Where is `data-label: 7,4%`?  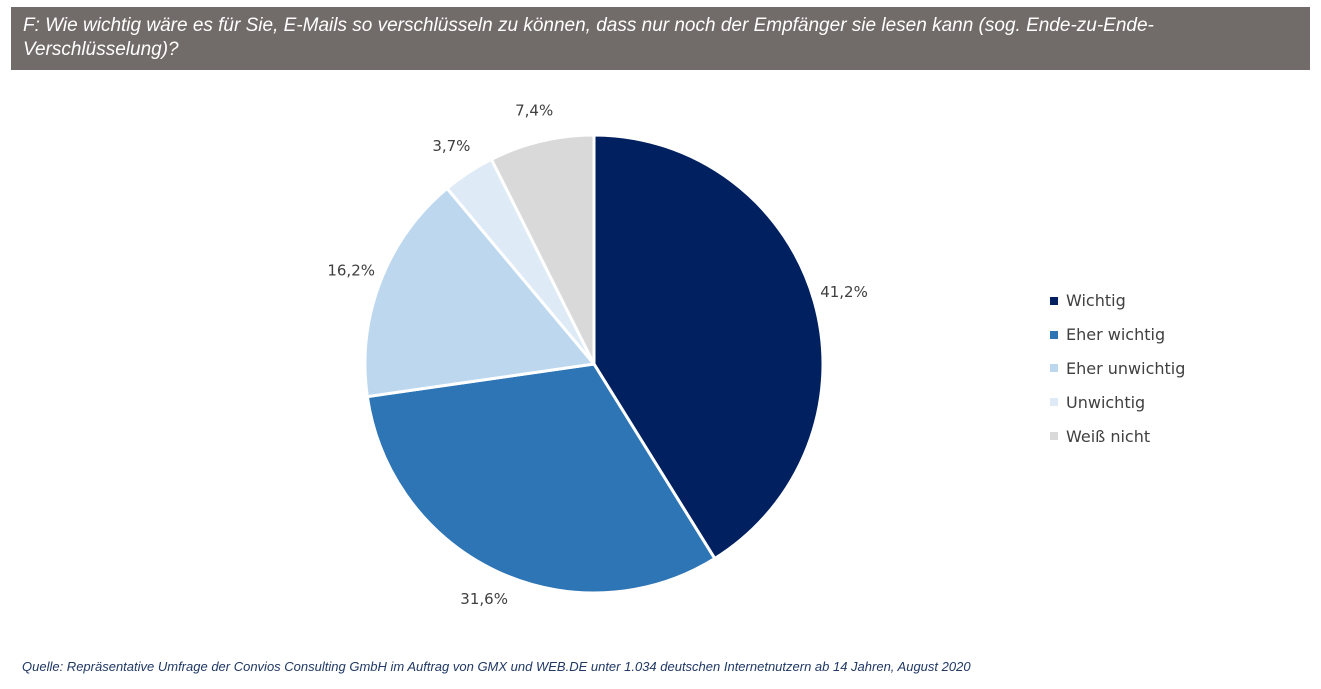 data-label: 7,4% is located at coordinates (534, 110).